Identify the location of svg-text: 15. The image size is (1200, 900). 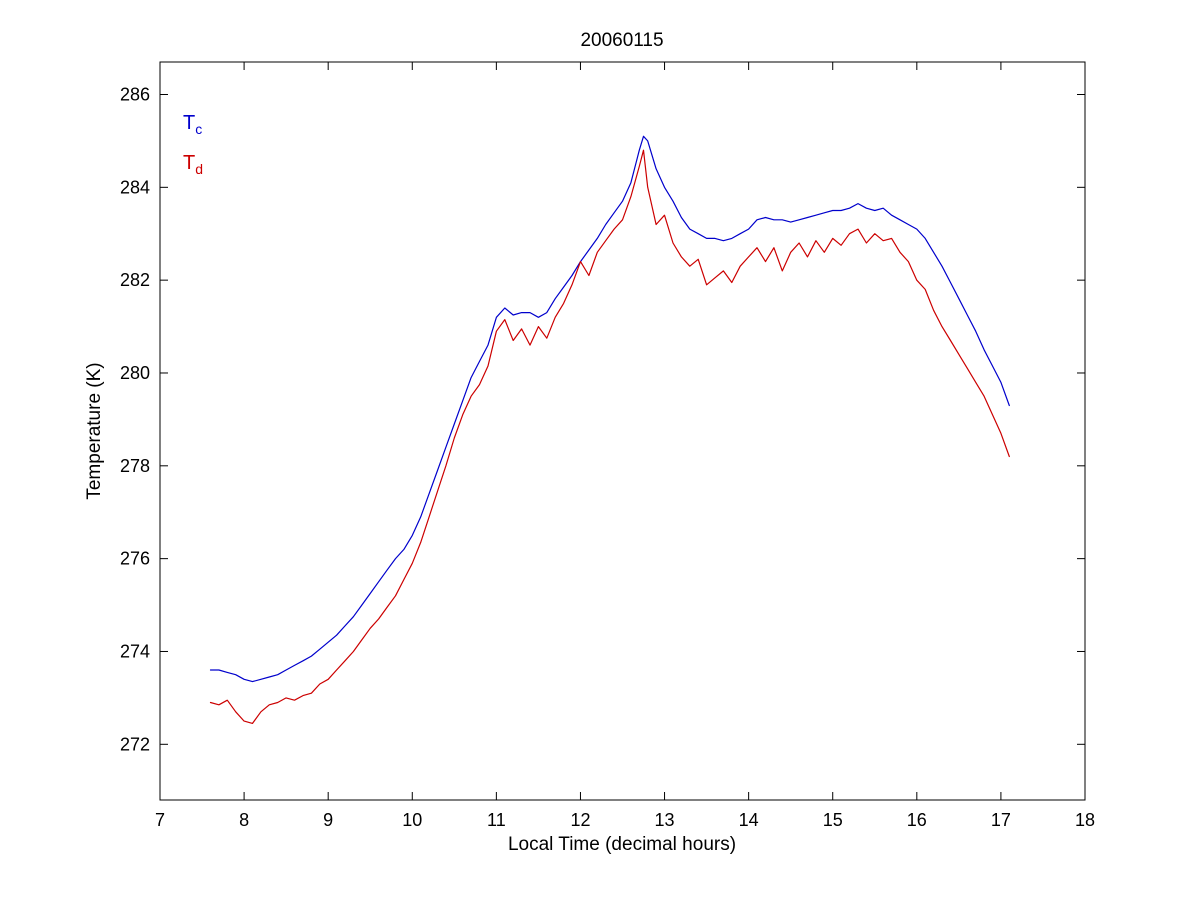
(833, 820).